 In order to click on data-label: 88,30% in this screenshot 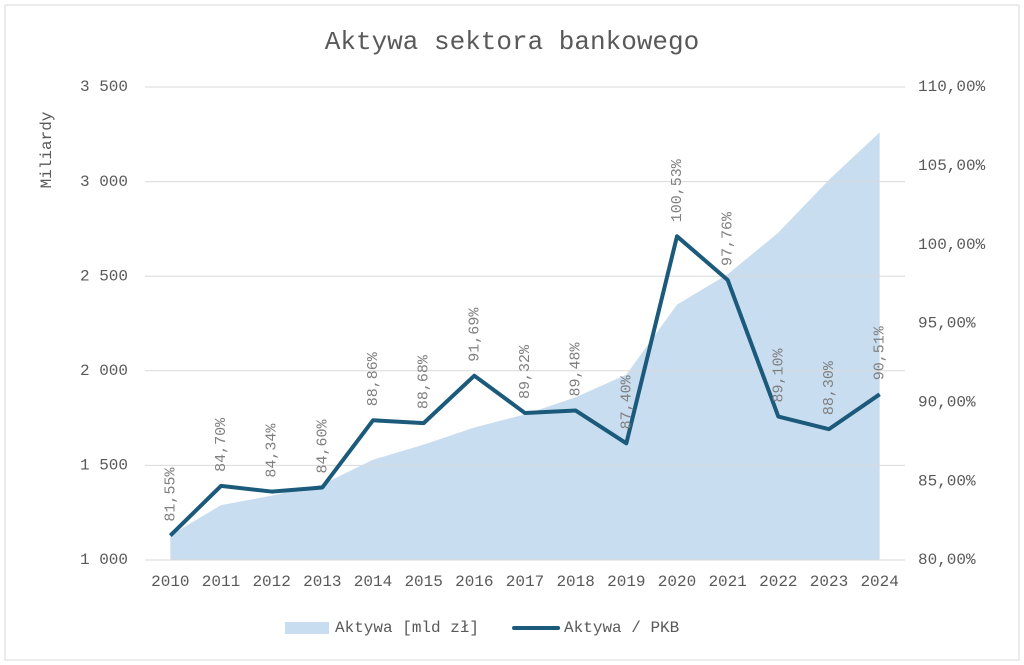, I will do `click(829, 387)`.